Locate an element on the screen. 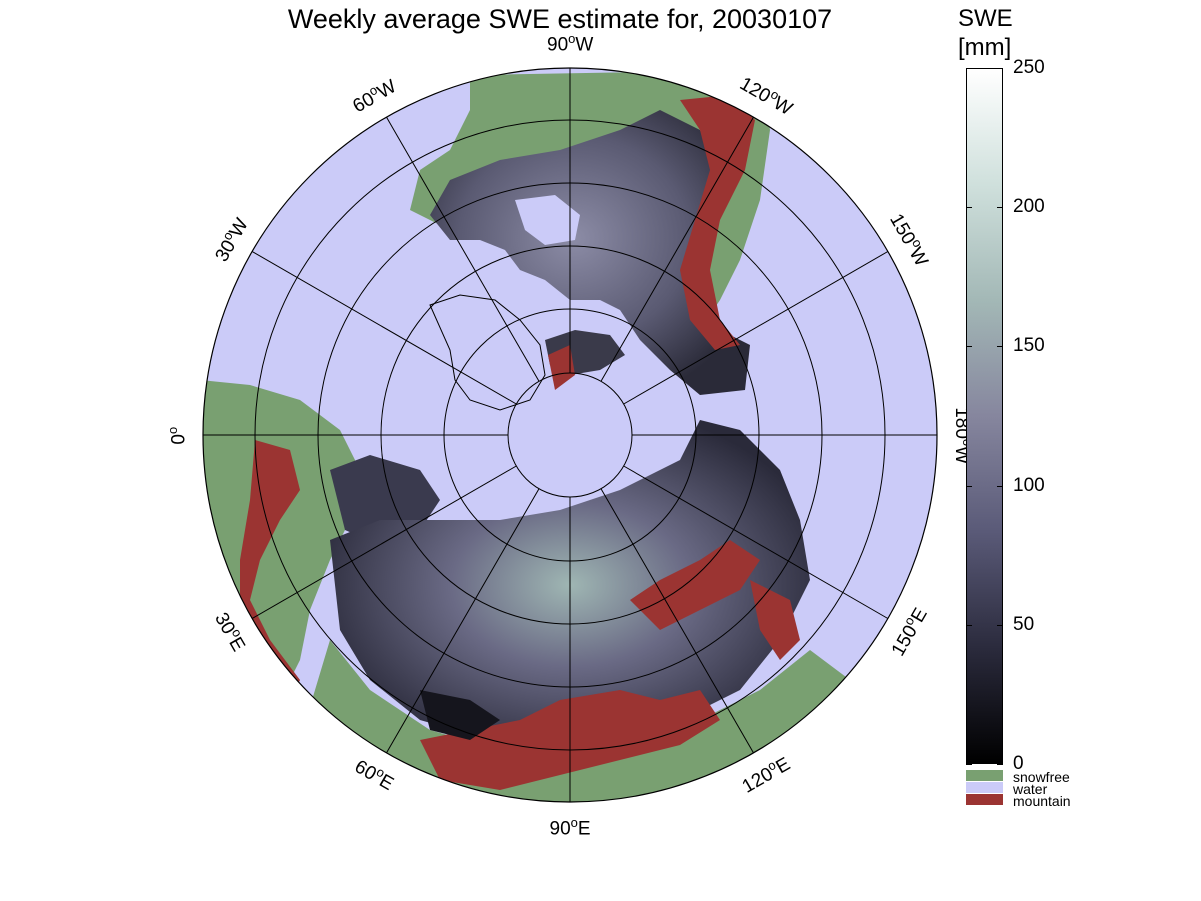 The height and width of the screenshot is (901, 1201). legend-label-snowfree: snowfree is located at coordinates (1041, 777).